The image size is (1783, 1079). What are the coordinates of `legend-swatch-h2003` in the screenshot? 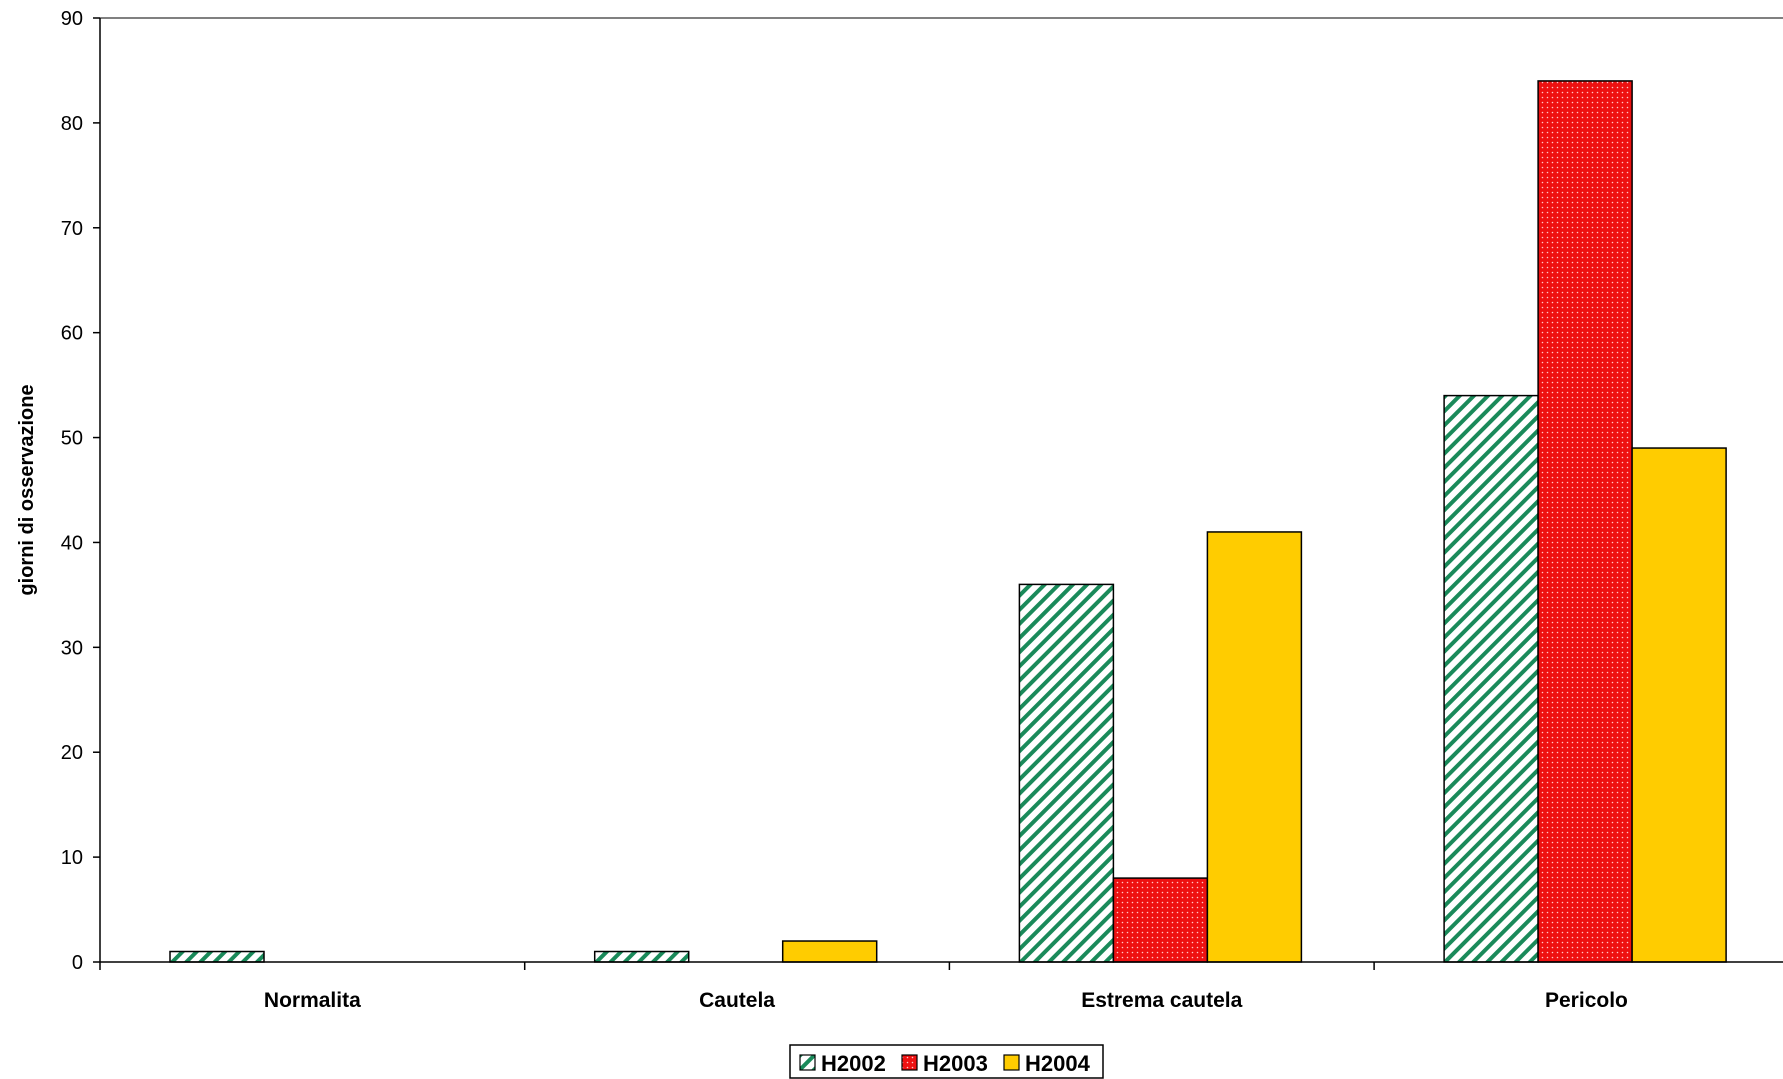 It's located at (909, 1062).